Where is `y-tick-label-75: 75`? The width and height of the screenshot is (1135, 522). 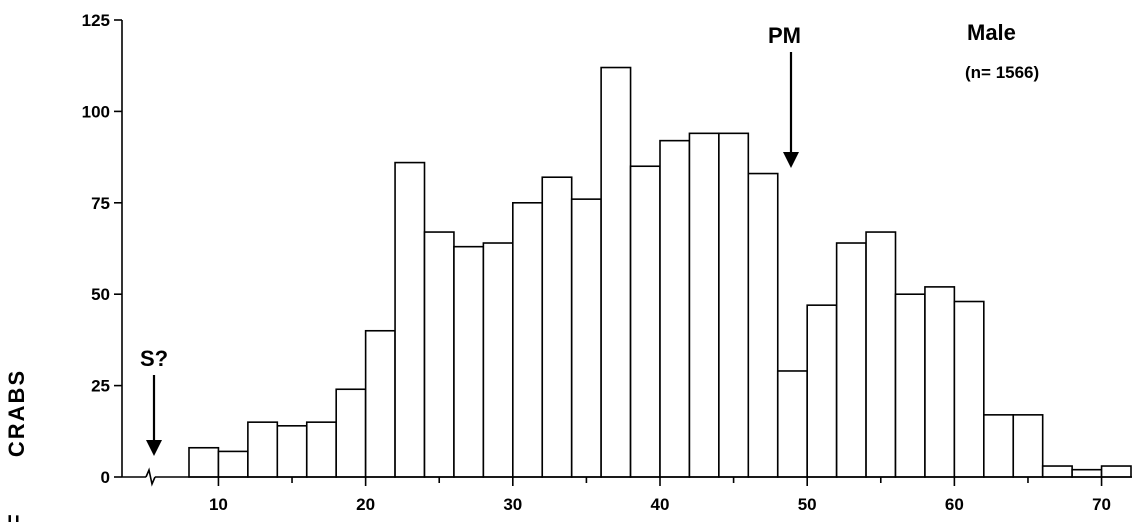
y-tick-label-75: 75 is located at coordinates (100, 203).